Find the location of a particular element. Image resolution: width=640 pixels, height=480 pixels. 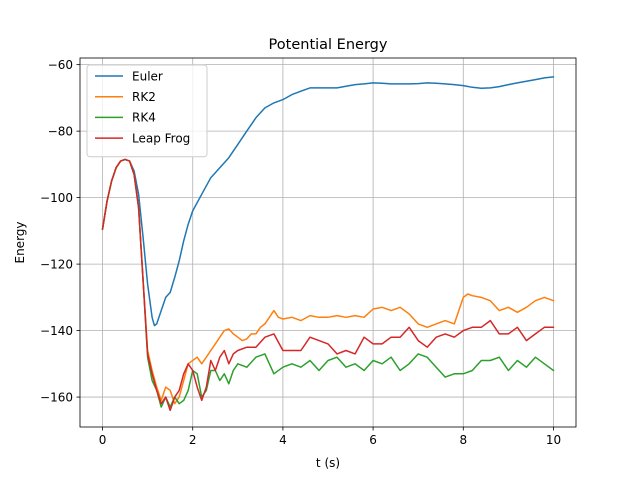

y-tick-label: −120 is located at coordinates (56, 264).